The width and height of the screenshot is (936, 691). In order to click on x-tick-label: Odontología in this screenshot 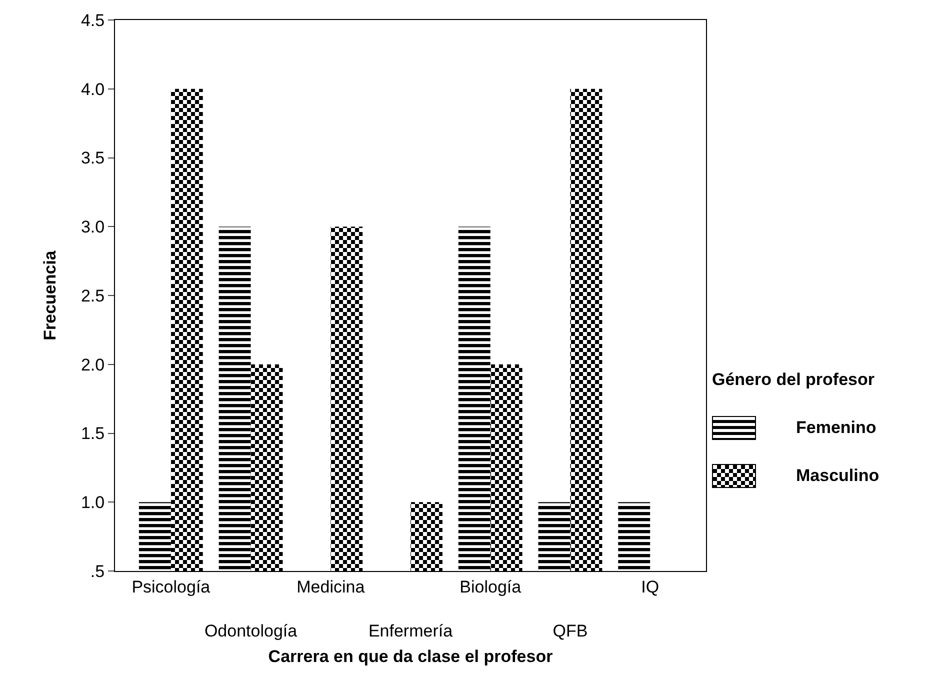, I will do `click(251, 631)`.